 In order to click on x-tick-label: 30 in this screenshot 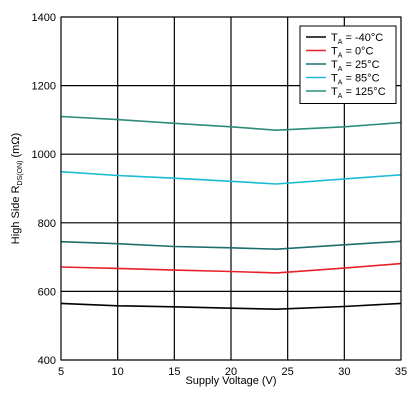, I will do `click(344, 372)`.